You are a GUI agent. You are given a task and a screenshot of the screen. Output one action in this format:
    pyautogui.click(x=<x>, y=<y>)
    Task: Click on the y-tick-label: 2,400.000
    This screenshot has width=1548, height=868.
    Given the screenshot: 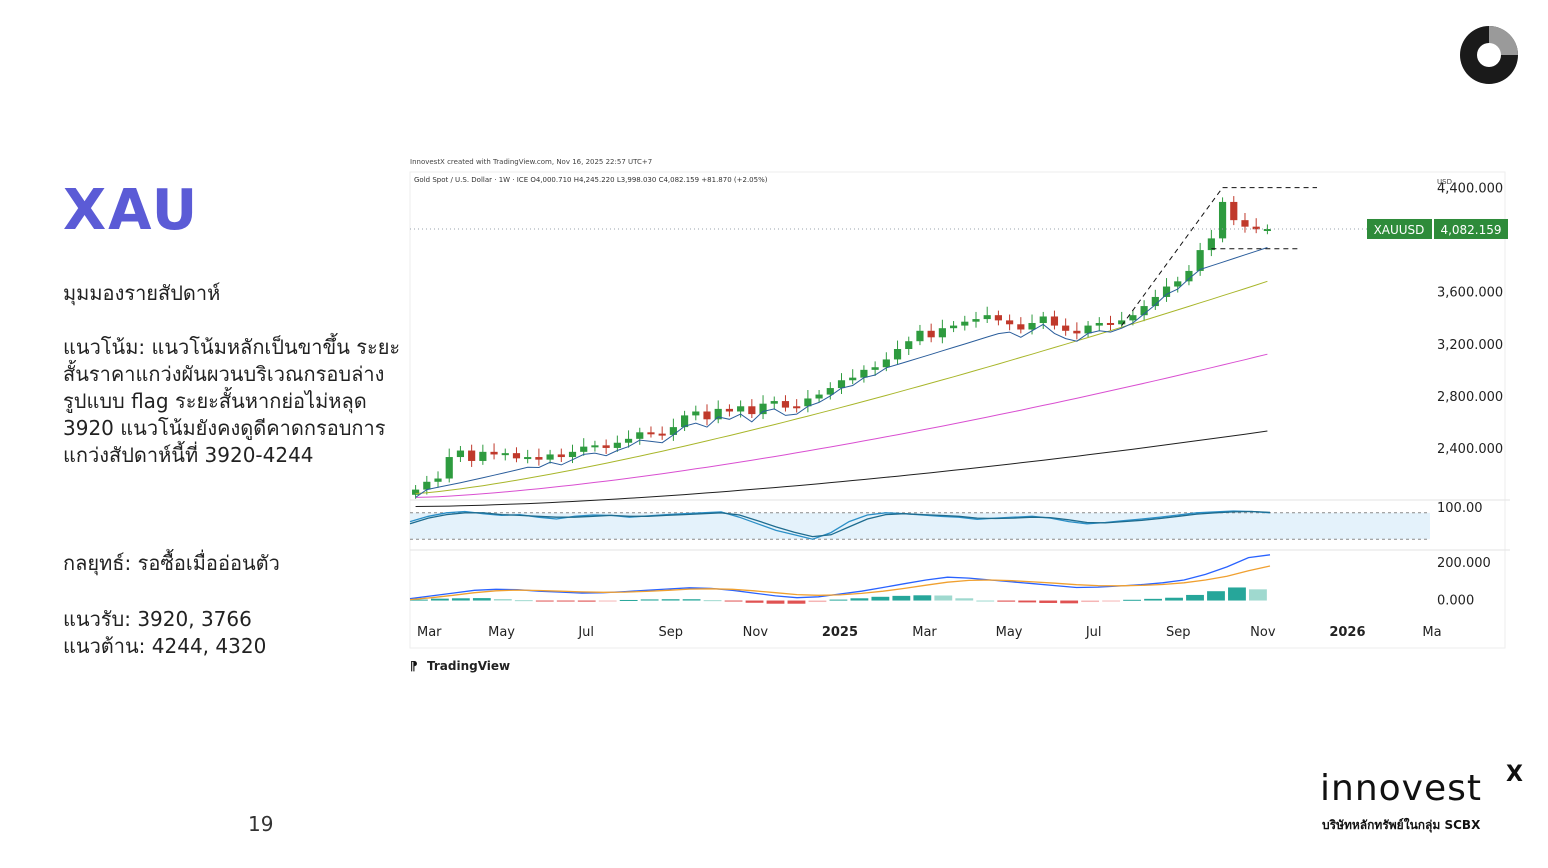 What is the action you would take?
    pyautogui.click(x=1470, y=449)
    